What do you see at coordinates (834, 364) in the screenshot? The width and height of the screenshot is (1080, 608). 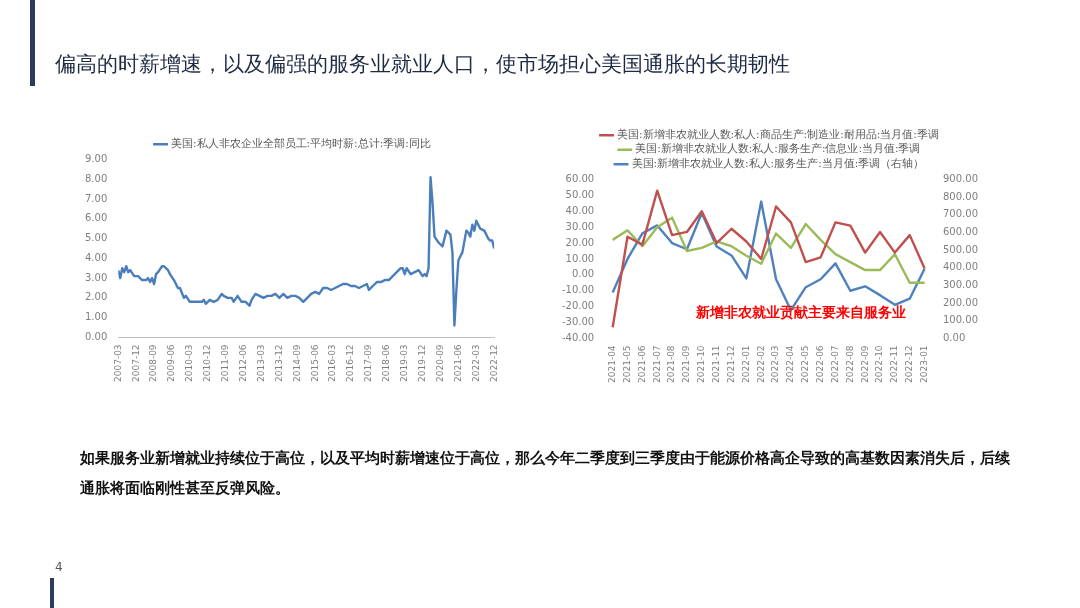 I see `x-tick-label: 2022-07` at bounding box center [834, 364].